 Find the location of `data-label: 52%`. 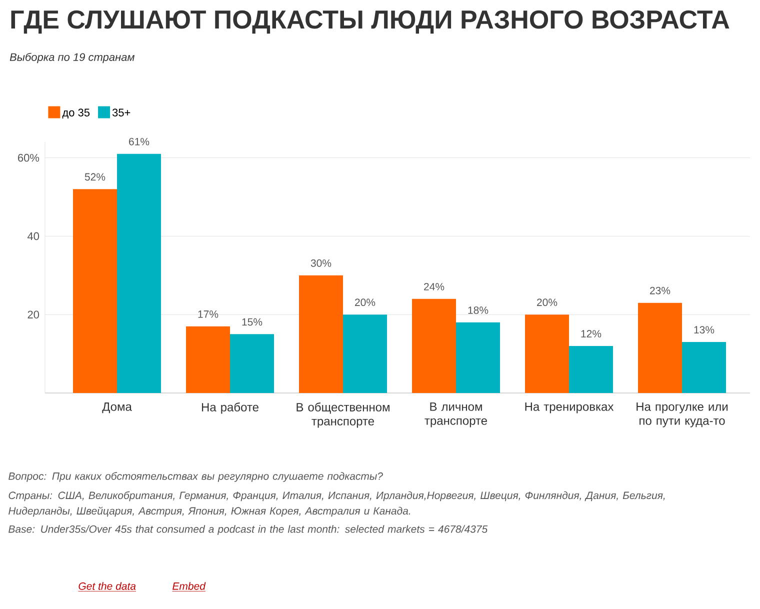

data-label: 52% is located at coordinates (95, 177).